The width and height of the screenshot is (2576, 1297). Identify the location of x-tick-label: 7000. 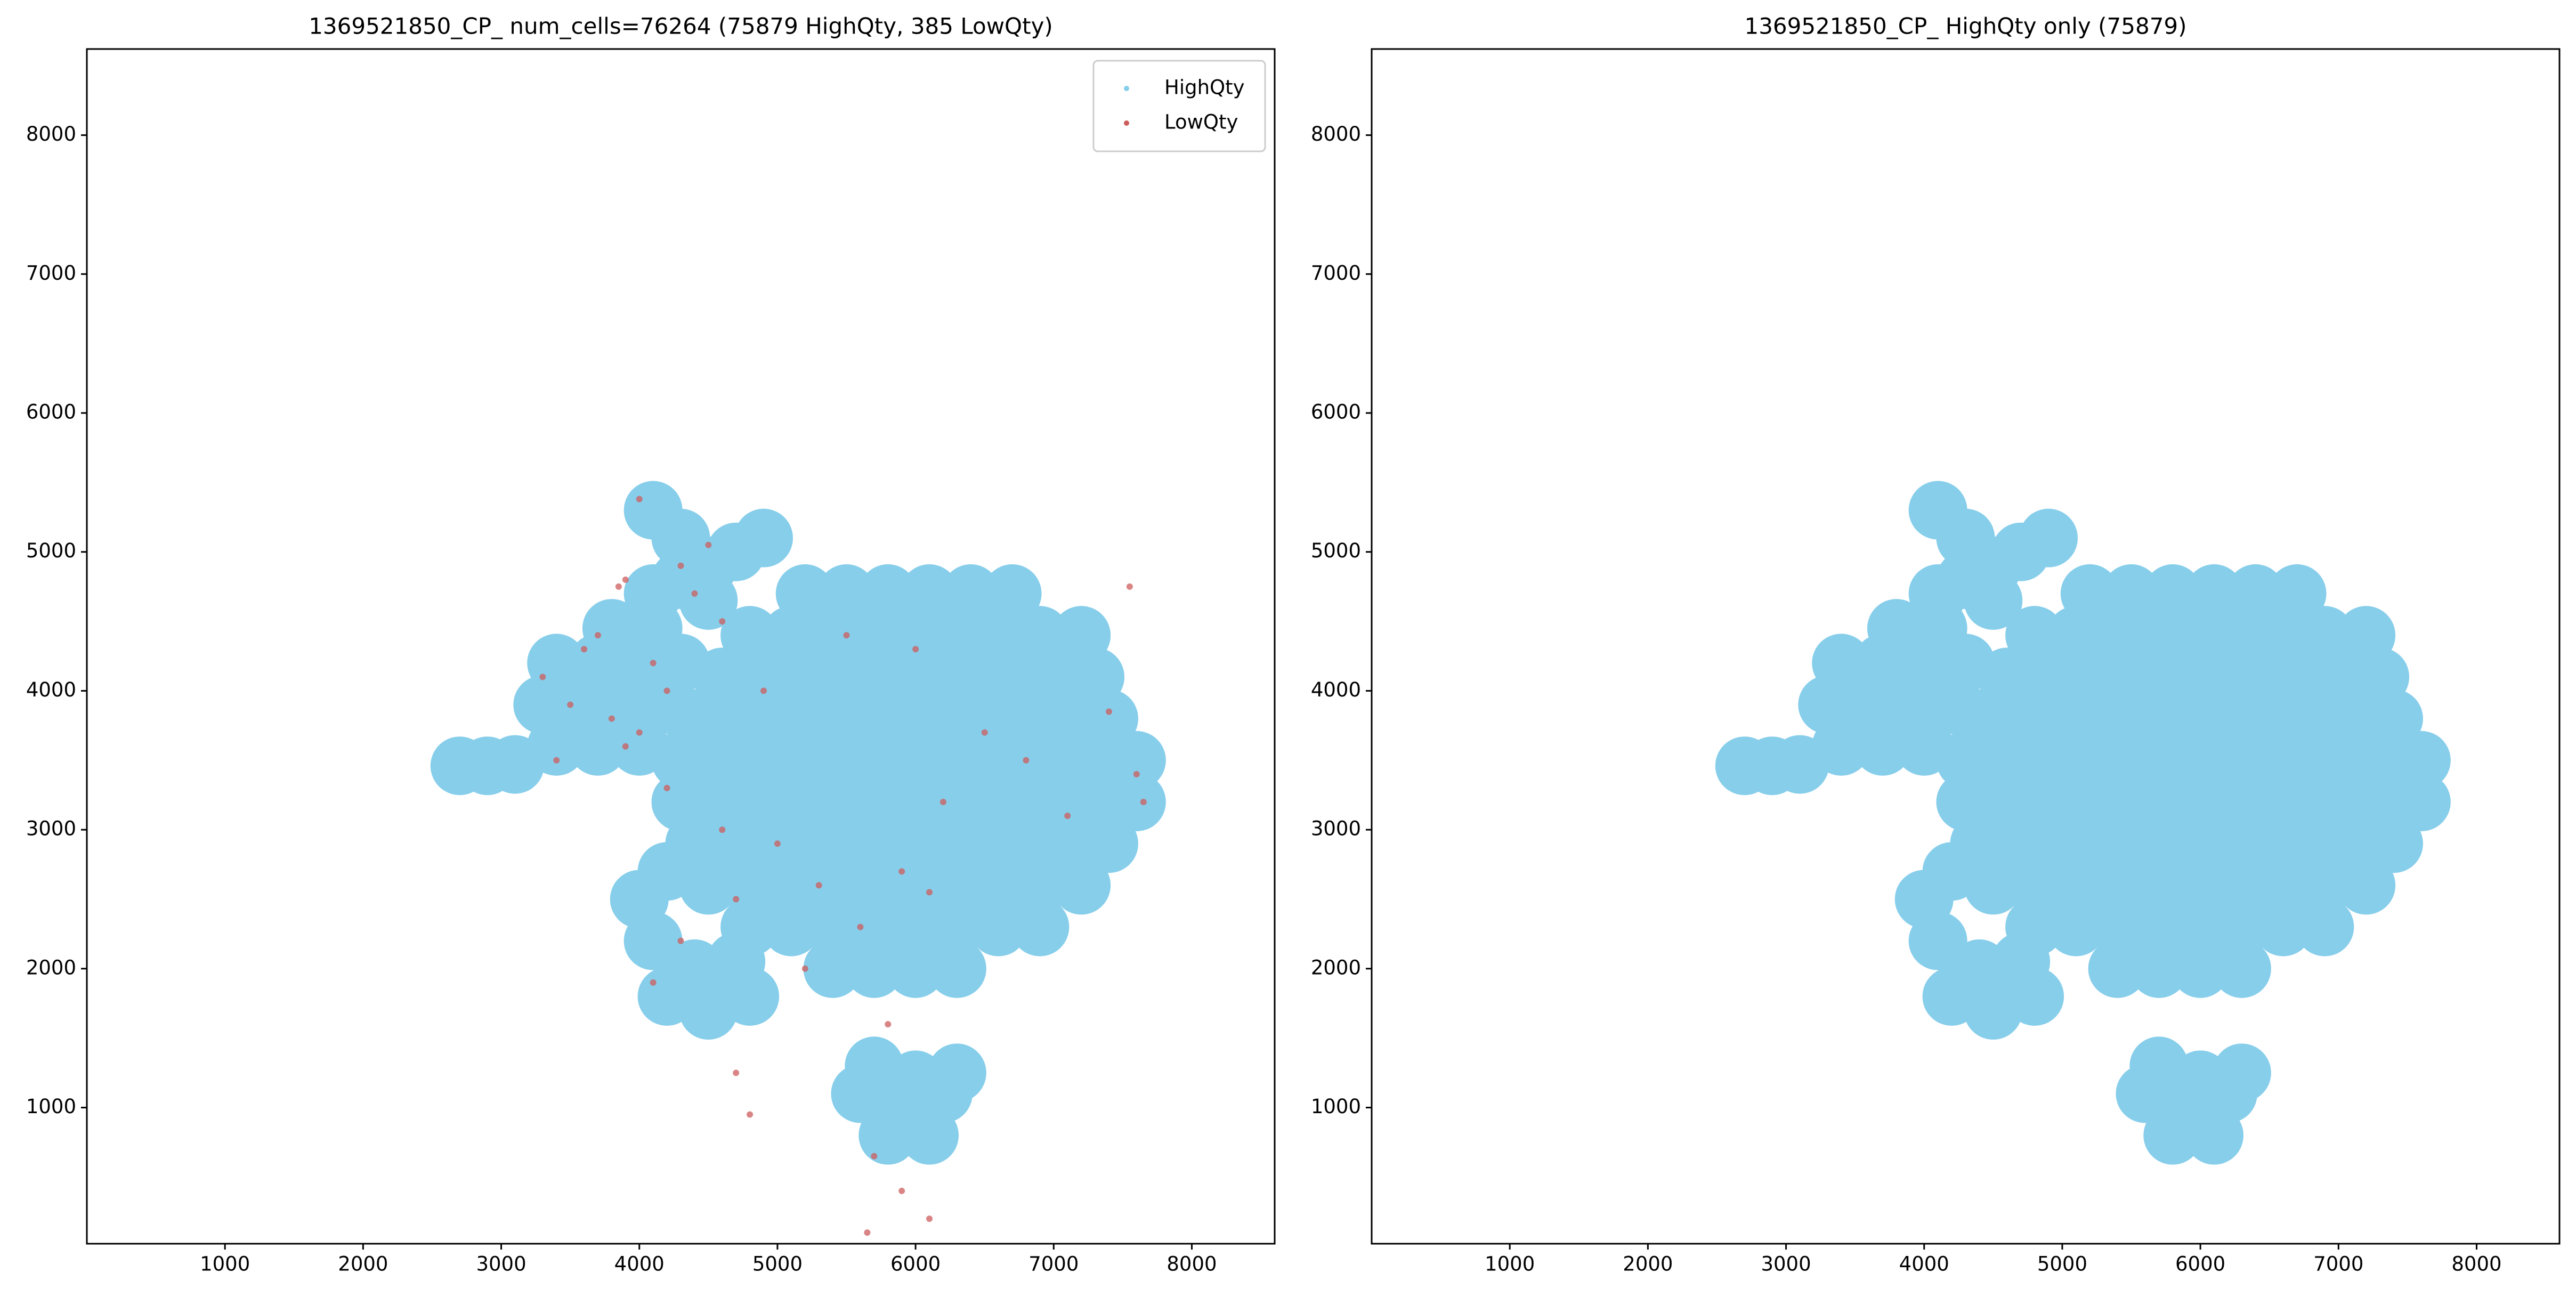
(2338, 1264).